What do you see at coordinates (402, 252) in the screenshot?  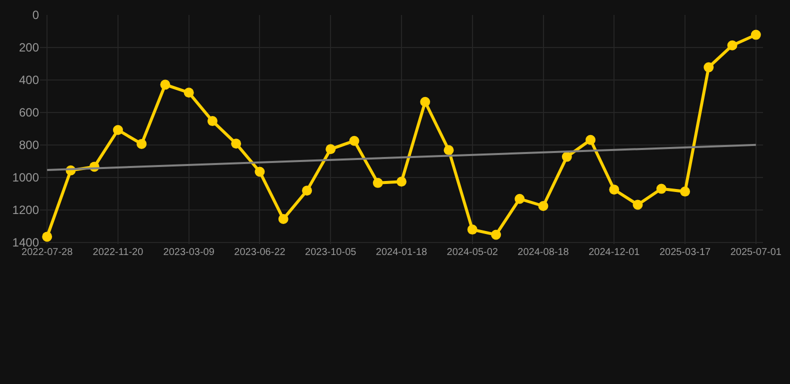 I see `x-tick-label: 2024-01-18` at bounding box center [402, 252].